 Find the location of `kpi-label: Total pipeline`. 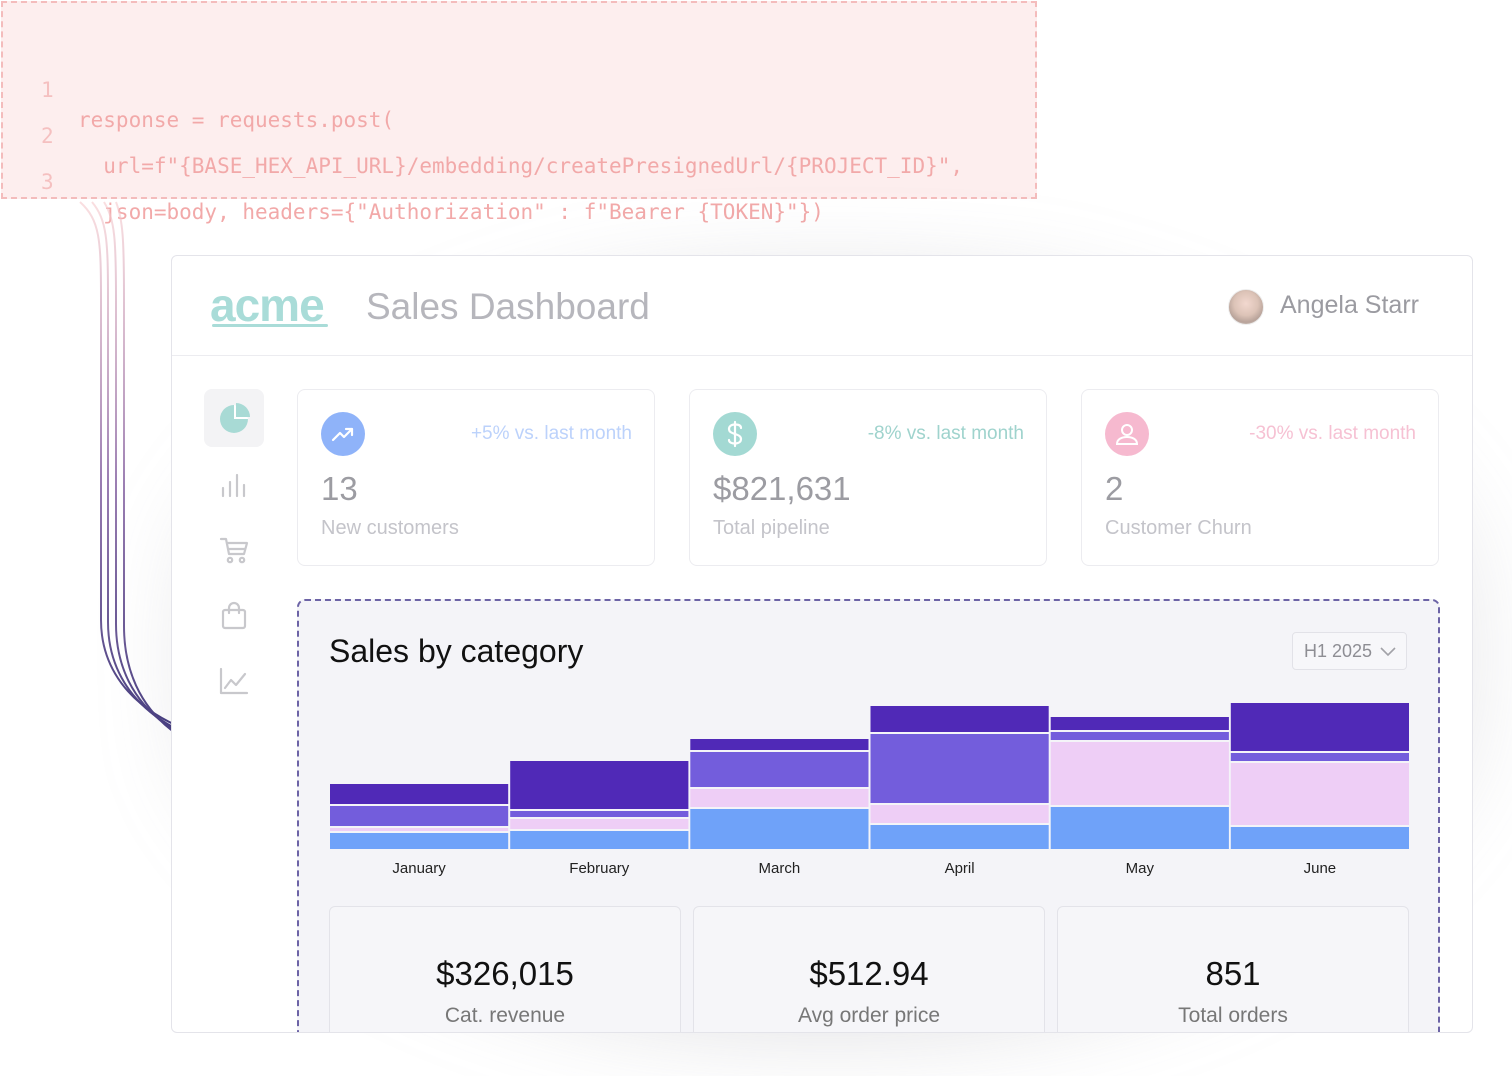

kpi-label: Total pipeline is located at coordinates (771, 528).